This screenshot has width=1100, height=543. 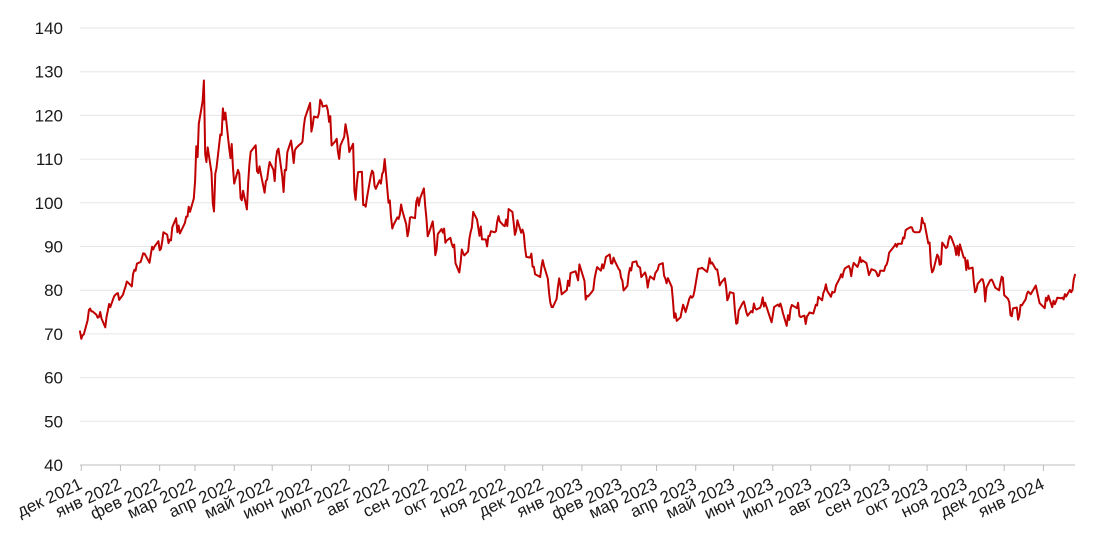 What do you see at coordinates (53, 334) in the screenshot?
I see `y-tick-label: 70` at bounding box center [53, 334].